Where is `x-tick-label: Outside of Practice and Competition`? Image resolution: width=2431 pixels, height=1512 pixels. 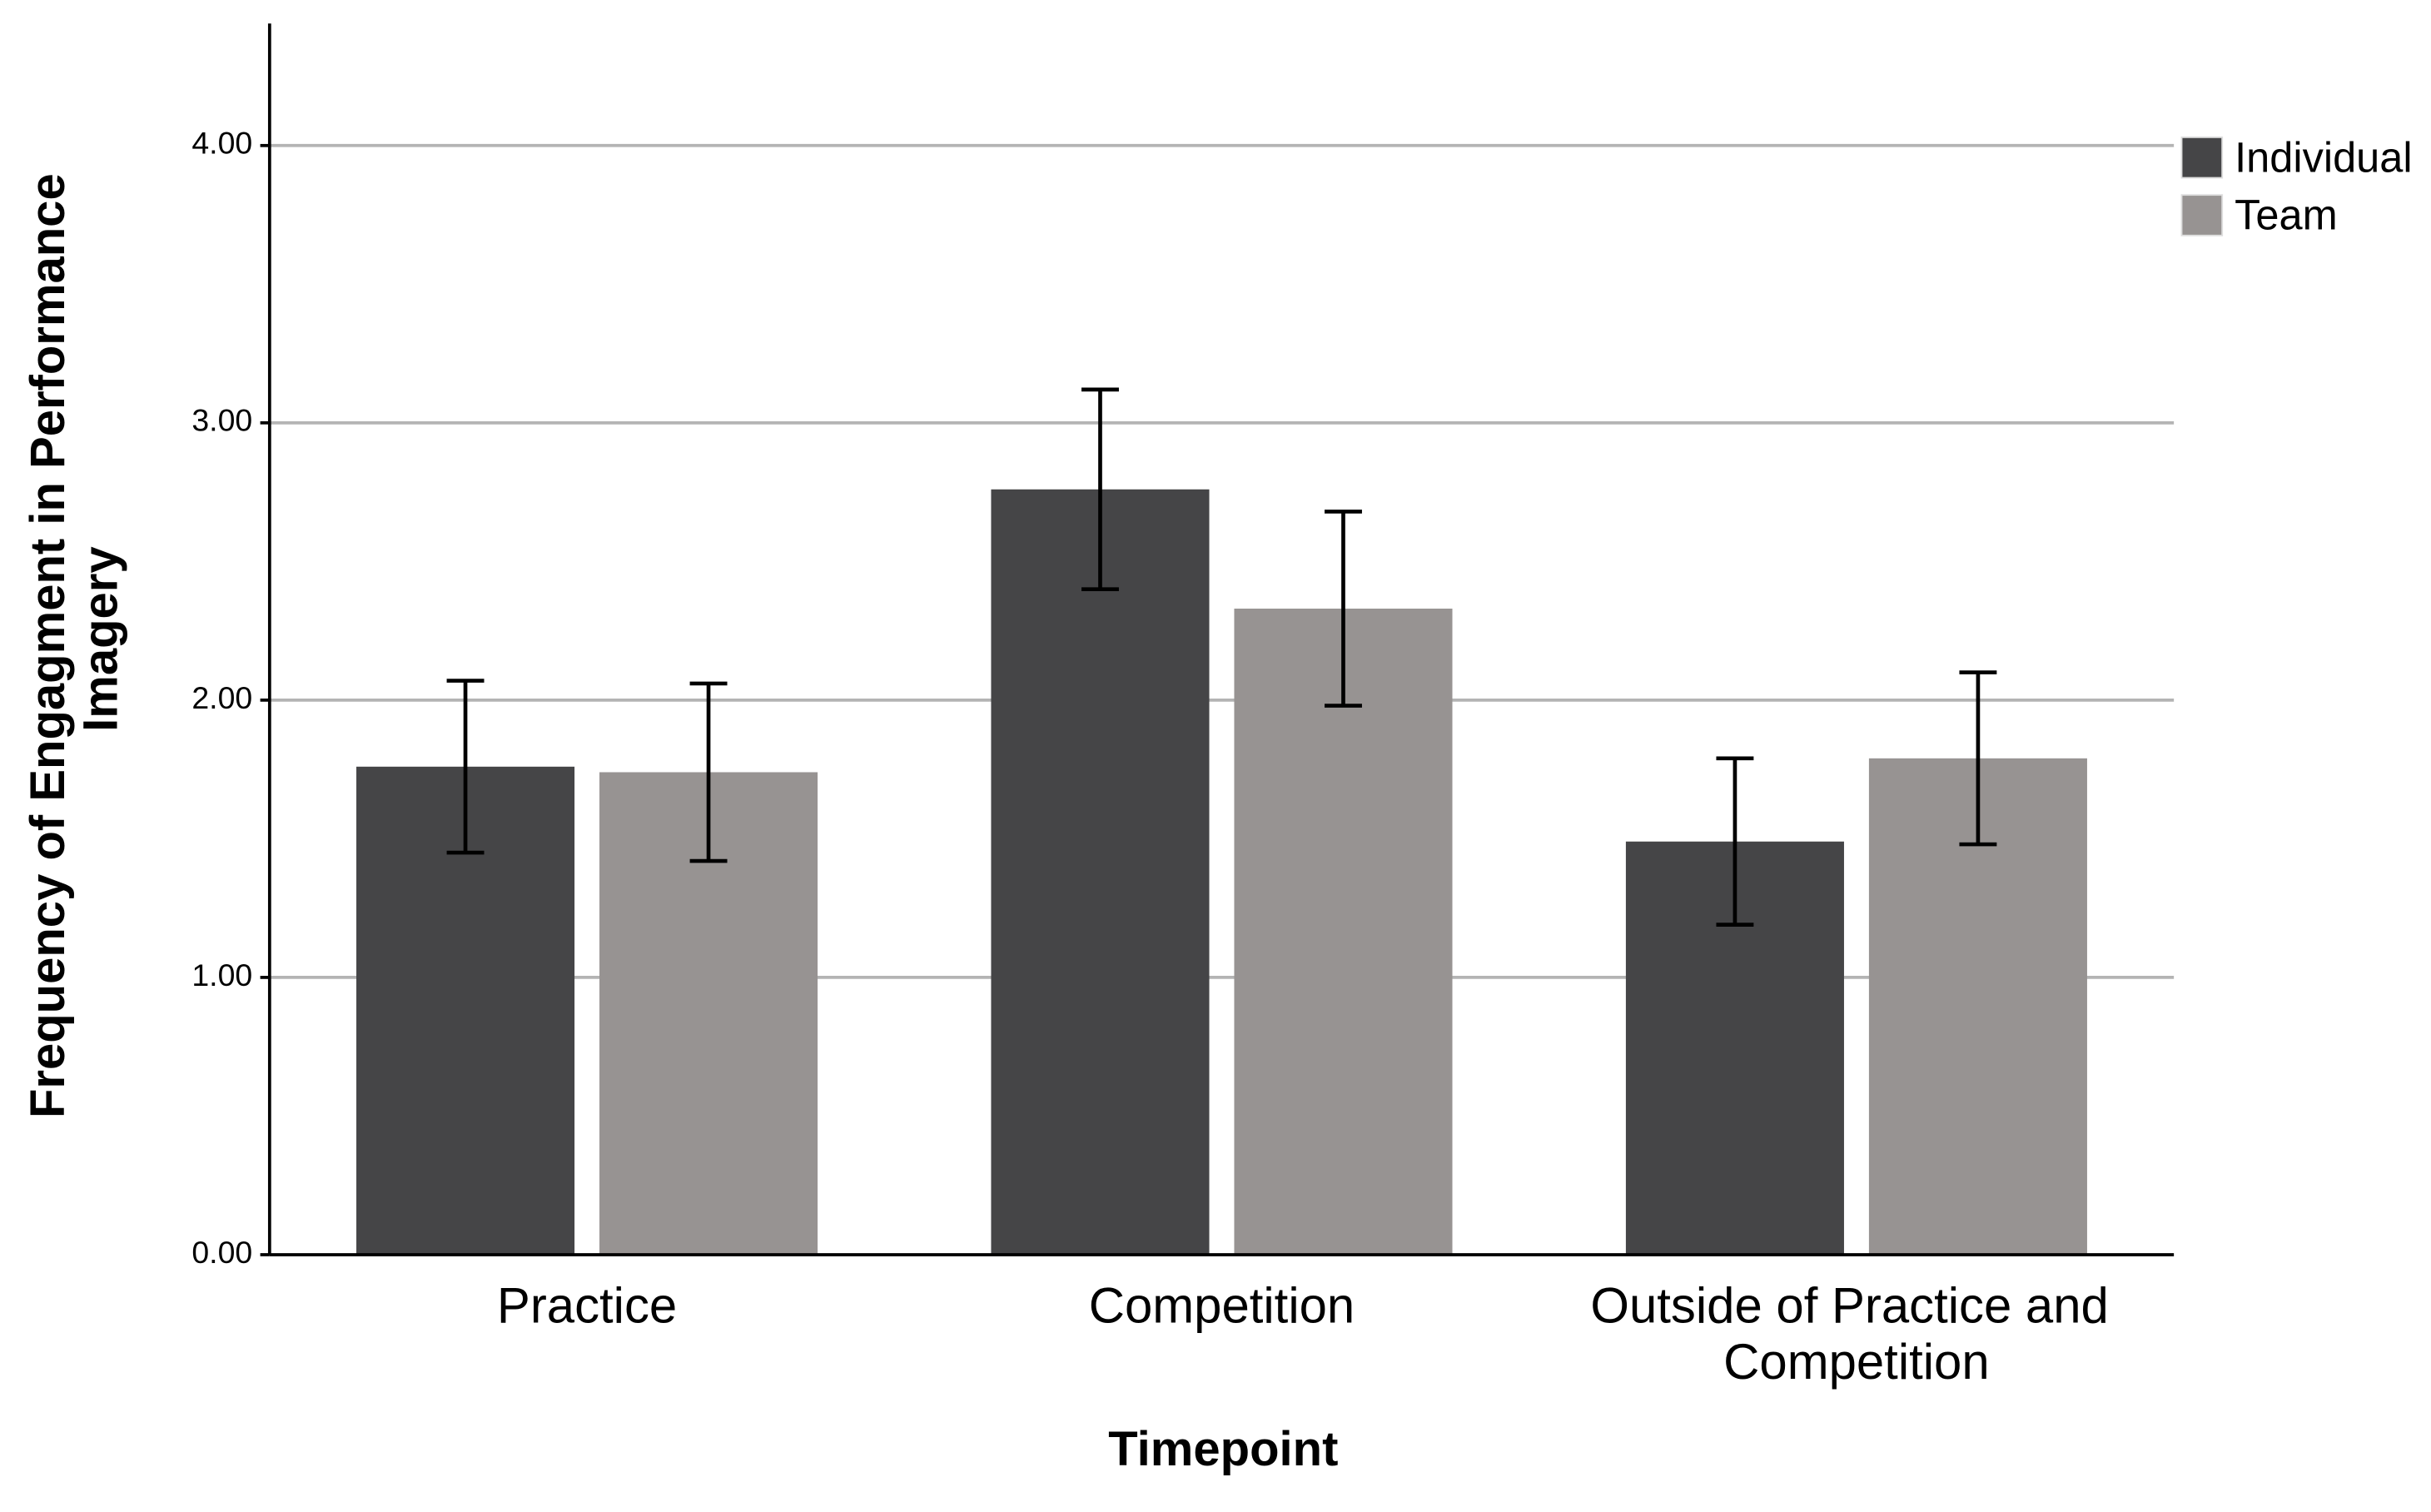 x-tick-label: Outside of Practice and Competition is located at coordinates (1856, 1333).